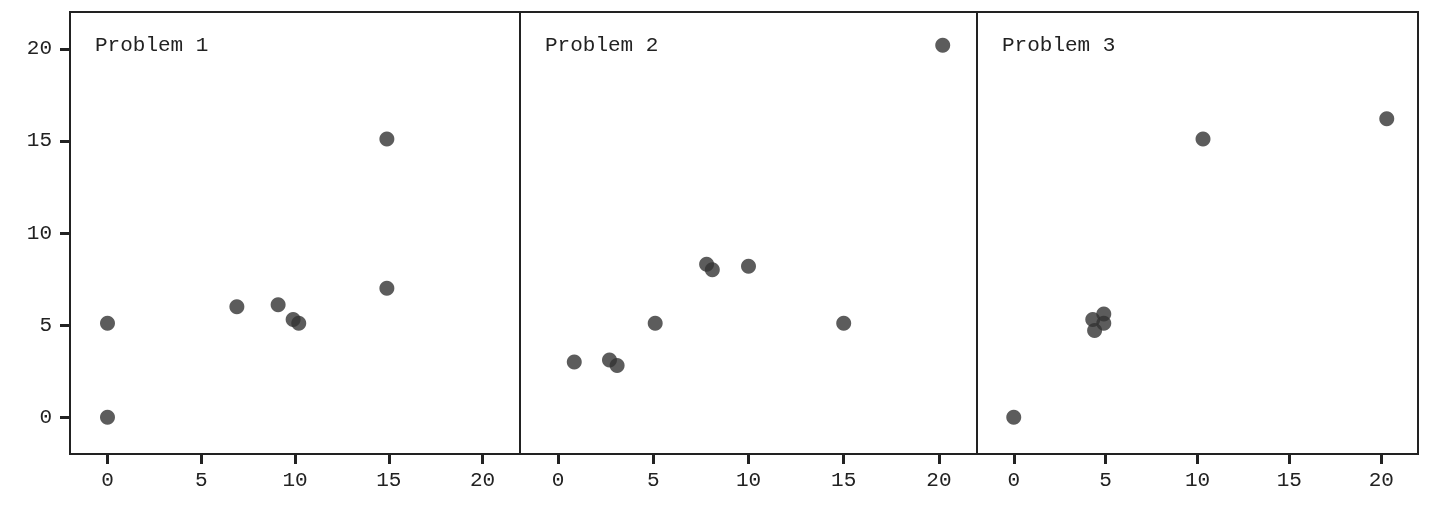 The height and width of the screenshot is (522, 1438). Describe the element at coordinates (39, 141) in the screenshot. I see `y-tick-label: 15` at that location.